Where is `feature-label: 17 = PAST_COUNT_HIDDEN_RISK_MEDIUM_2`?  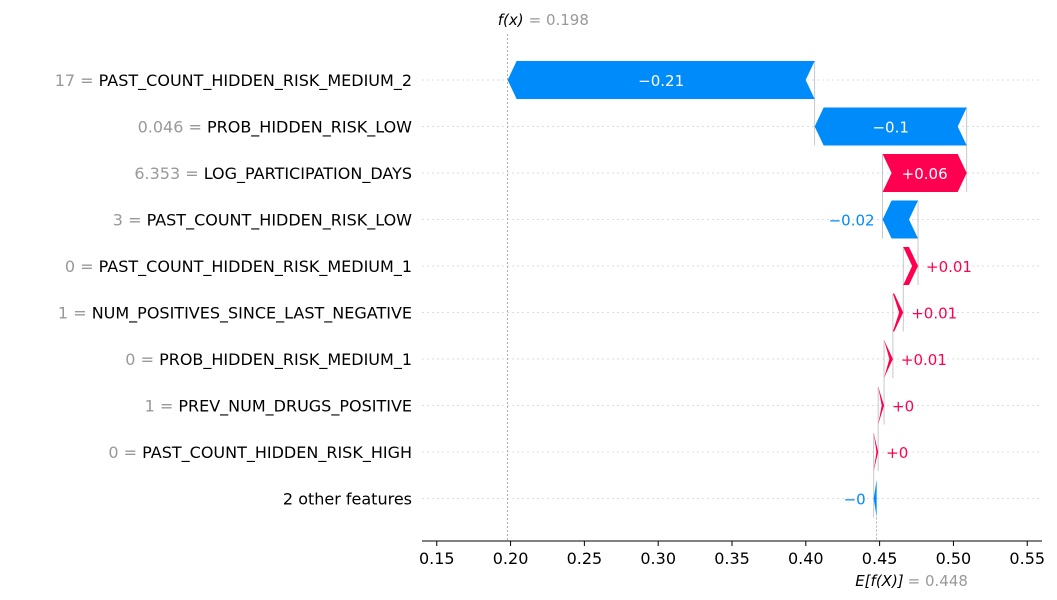 feature-label: 17 = PAST_COUNT_HIDDEN_RISK_MEDIUM_2 is located at coordinates (233, 81).